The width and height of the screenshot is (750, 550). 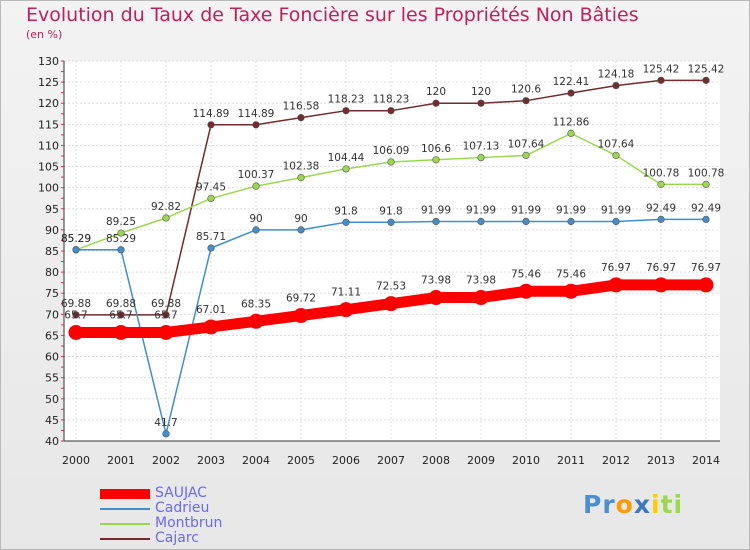 What do you see at coordinates (346, 293) in the screenshot?
I see `data-label-saujac: 71.11` at bounding box center [346, 293].